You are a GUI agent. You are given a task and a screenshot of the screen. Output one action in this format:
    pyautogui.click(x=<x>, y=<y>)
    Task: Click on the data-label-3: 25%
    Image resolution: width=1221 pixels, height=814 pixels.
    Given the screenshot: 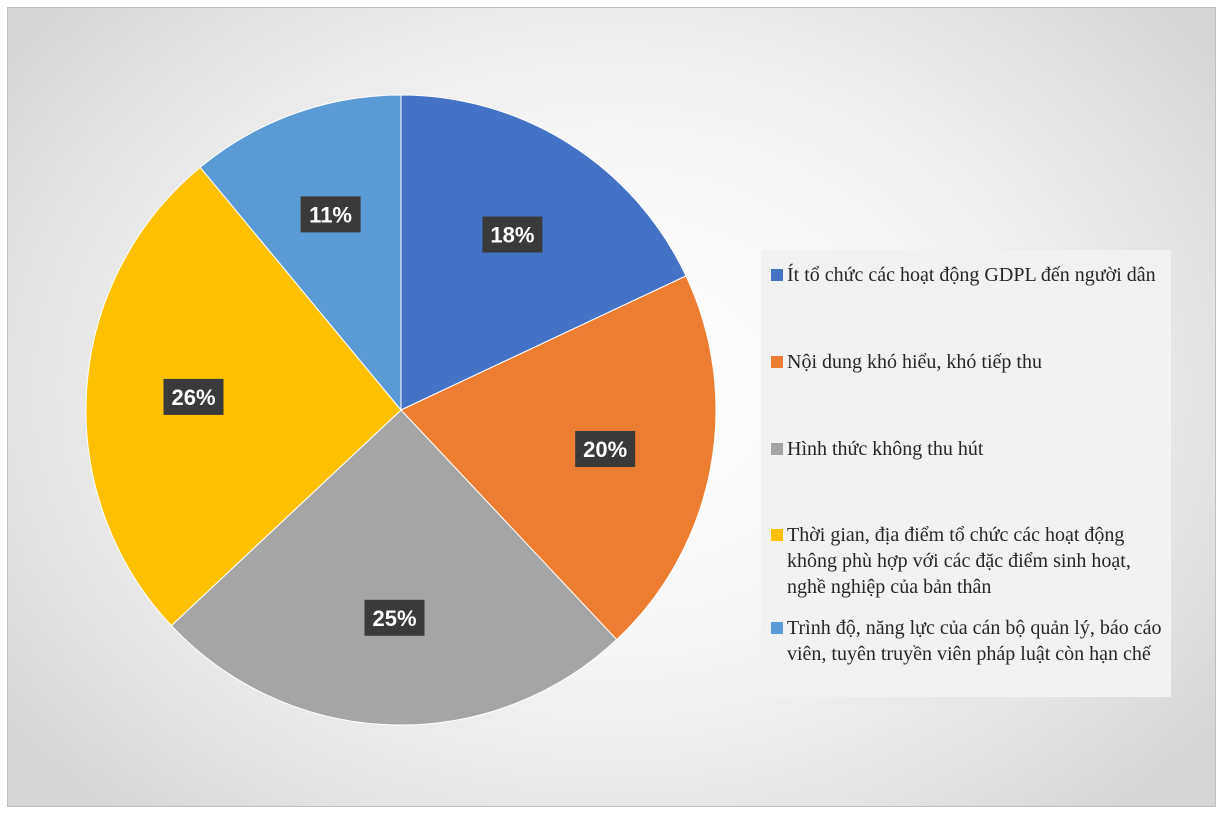 What is the action you would take?
    pyautogui.click(x=394, y=617)
    